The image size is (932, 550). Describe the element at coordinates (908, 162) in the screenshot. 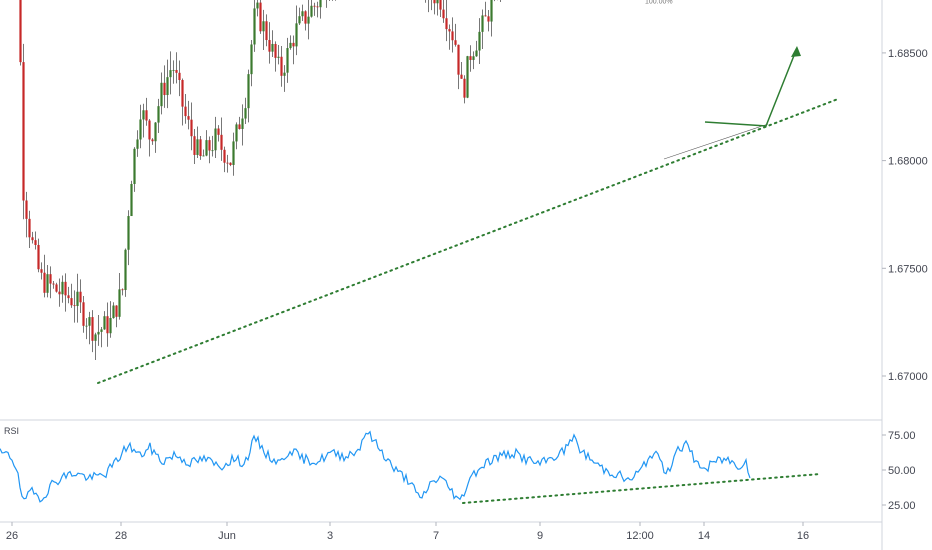

I see `y-tick-label: 1.68000` at that location.